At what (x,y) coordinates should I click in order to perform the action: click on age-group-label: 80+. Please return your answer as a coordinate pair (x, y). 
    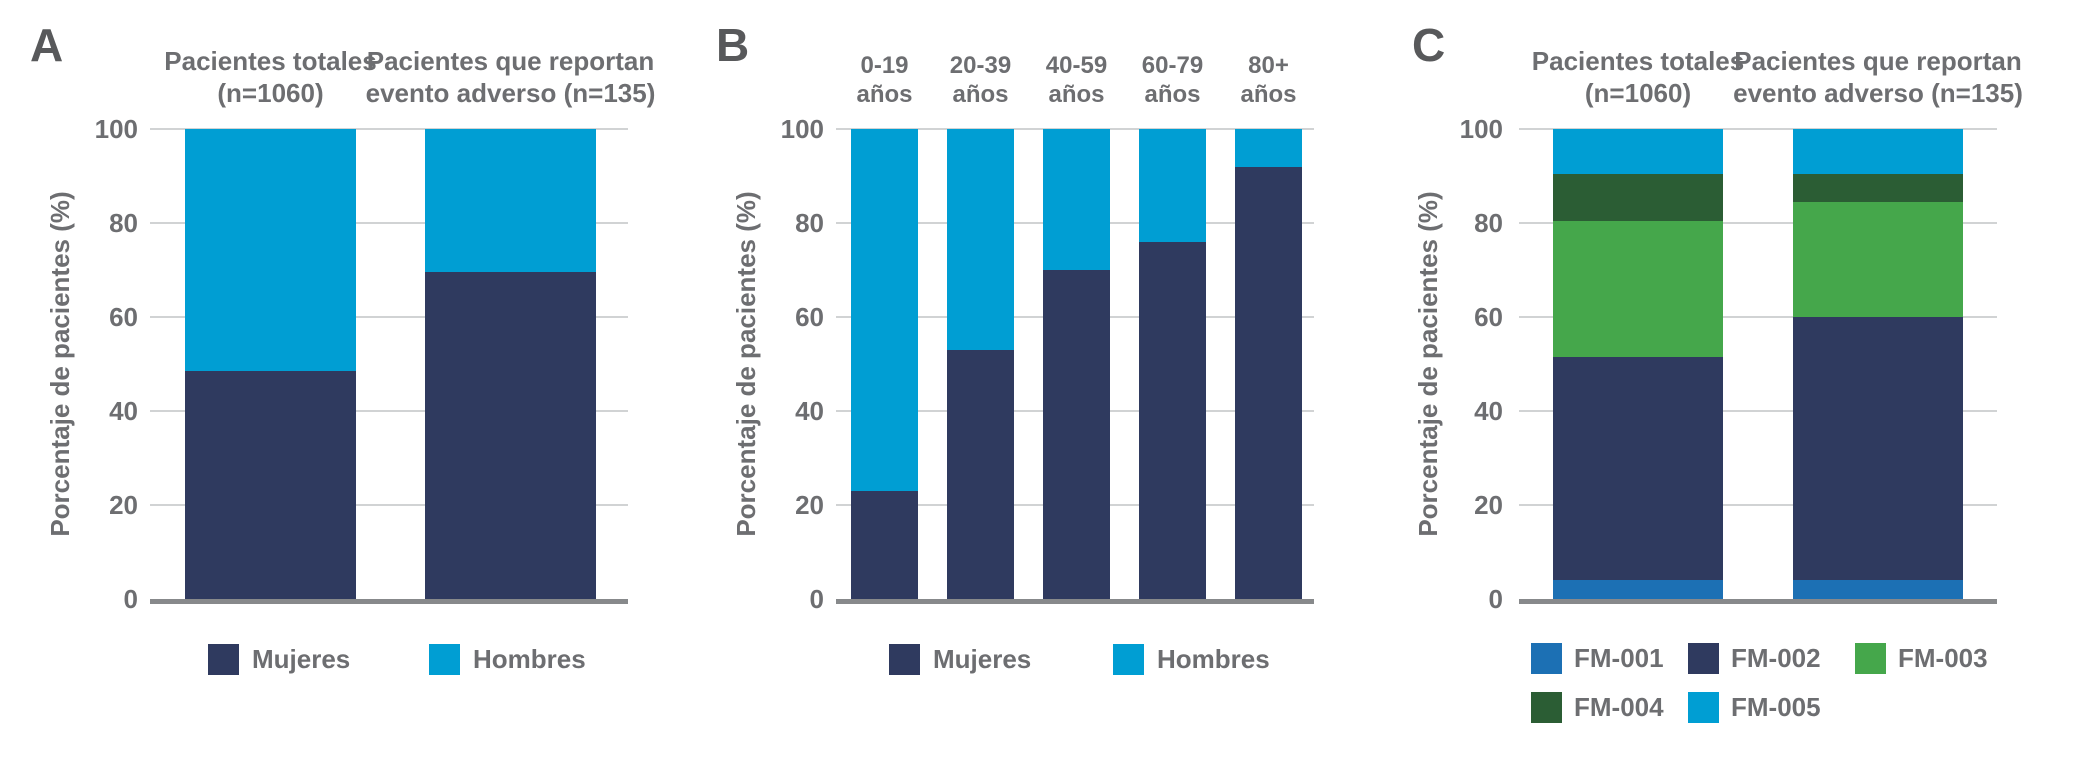
    Looking at the image, I should click on (1268, 65).